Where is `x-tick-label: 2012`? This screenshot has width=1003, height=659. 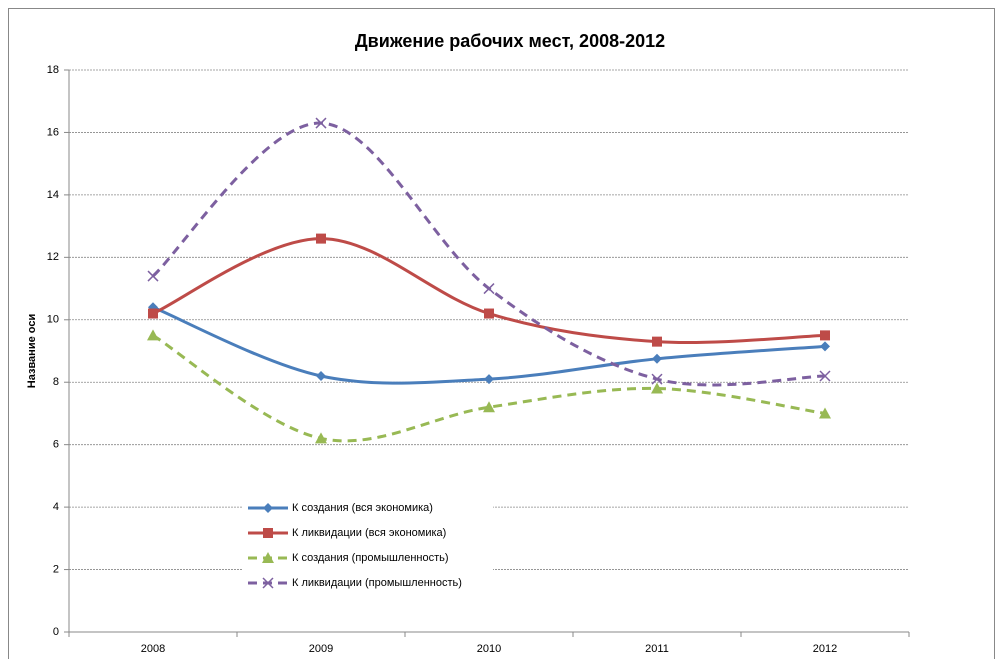
x-tick-label: 2012 is located at coordinates (825, 649).